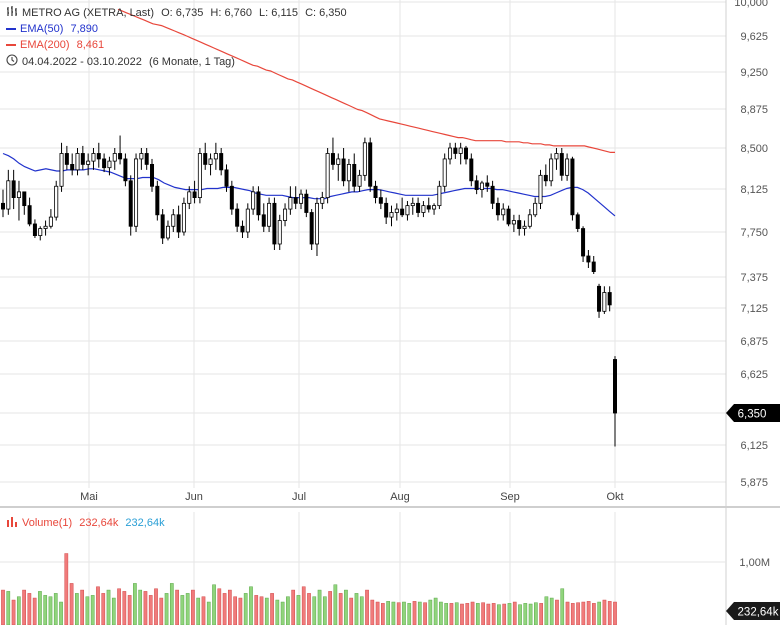 Image resolution: width=780 pixels, height=630 pixels. Describe the element at coordinates (99, 523) in the screenshot. I see `volume-value: 232,64k` at that location.